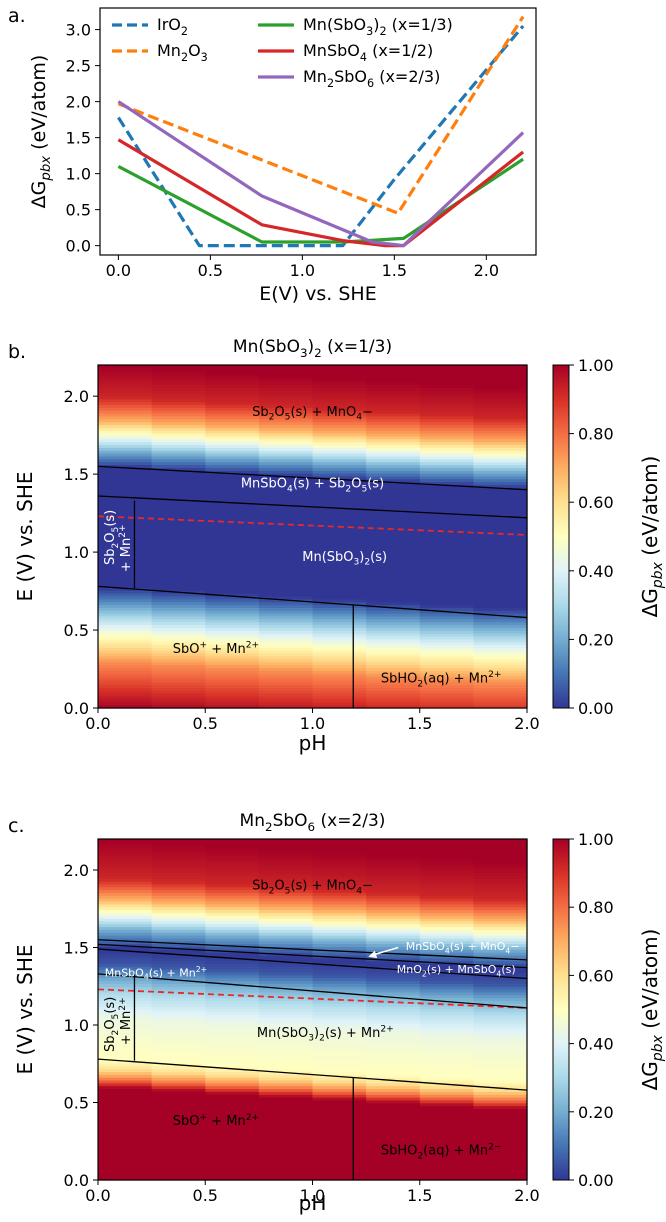 The image size is (666, 1222). What do you see at coordinates (596, 1180) in the screenshot?
I see `panel-c-colorbar-tick-label: 0.00` at bounding box center [596, 1180].